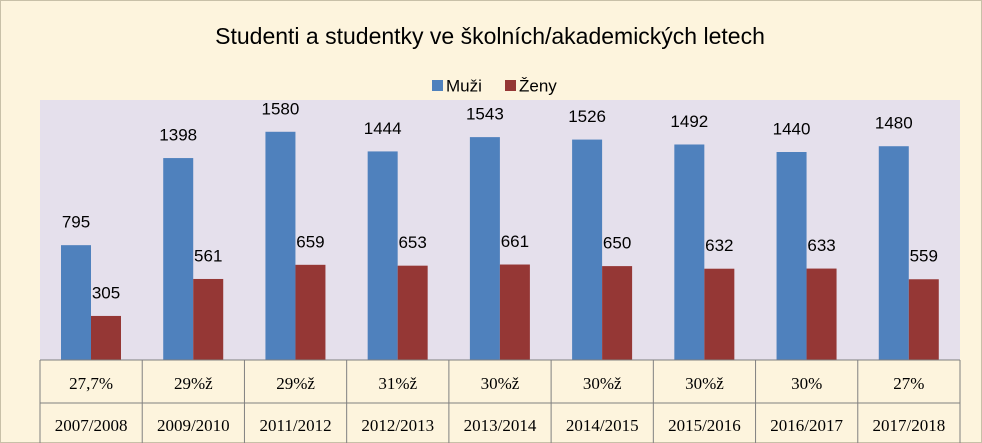 Image resolution: width=982 pixels, height=443 pixels. What do you see at coordinates (500, 425) in the screenshot?
I see `x-tick-label: 2013/2014` at bounding box center [500, 425].